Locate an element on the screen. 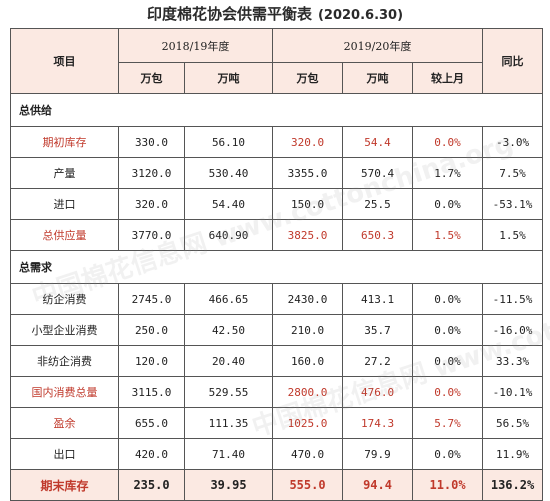  row-label: 产量 is located at coordinates (64, 173).